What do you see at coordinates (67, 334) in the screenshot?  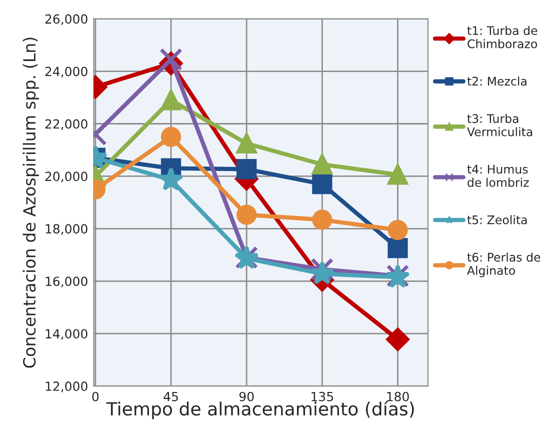 I see `y-tick-label: 14,000` at bounding box center [67, 334].